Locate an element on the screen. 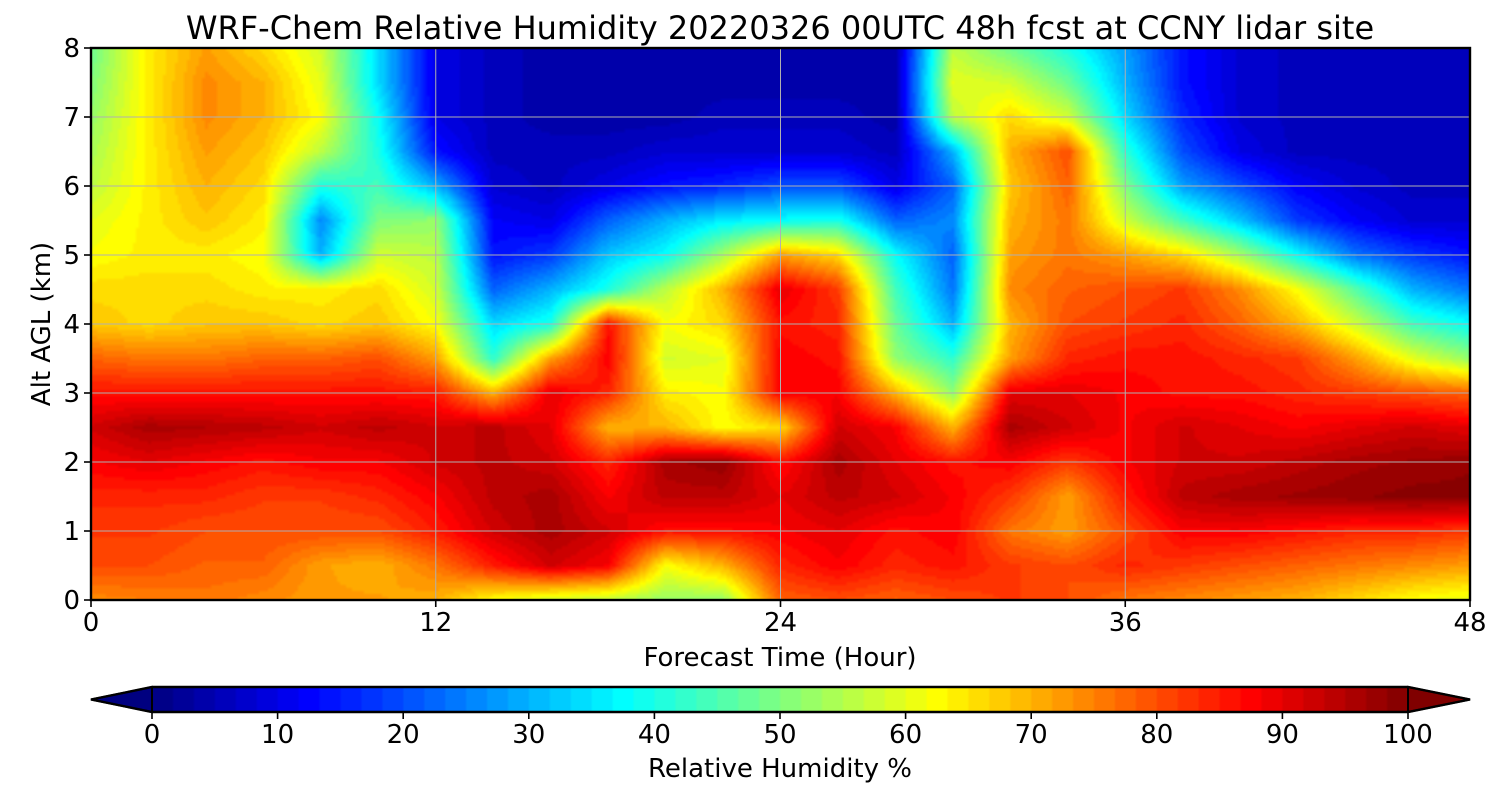 The width and height of the screenshot is (1500, 800). x-tick-label: 36 is located at coordinates (1125, 623).